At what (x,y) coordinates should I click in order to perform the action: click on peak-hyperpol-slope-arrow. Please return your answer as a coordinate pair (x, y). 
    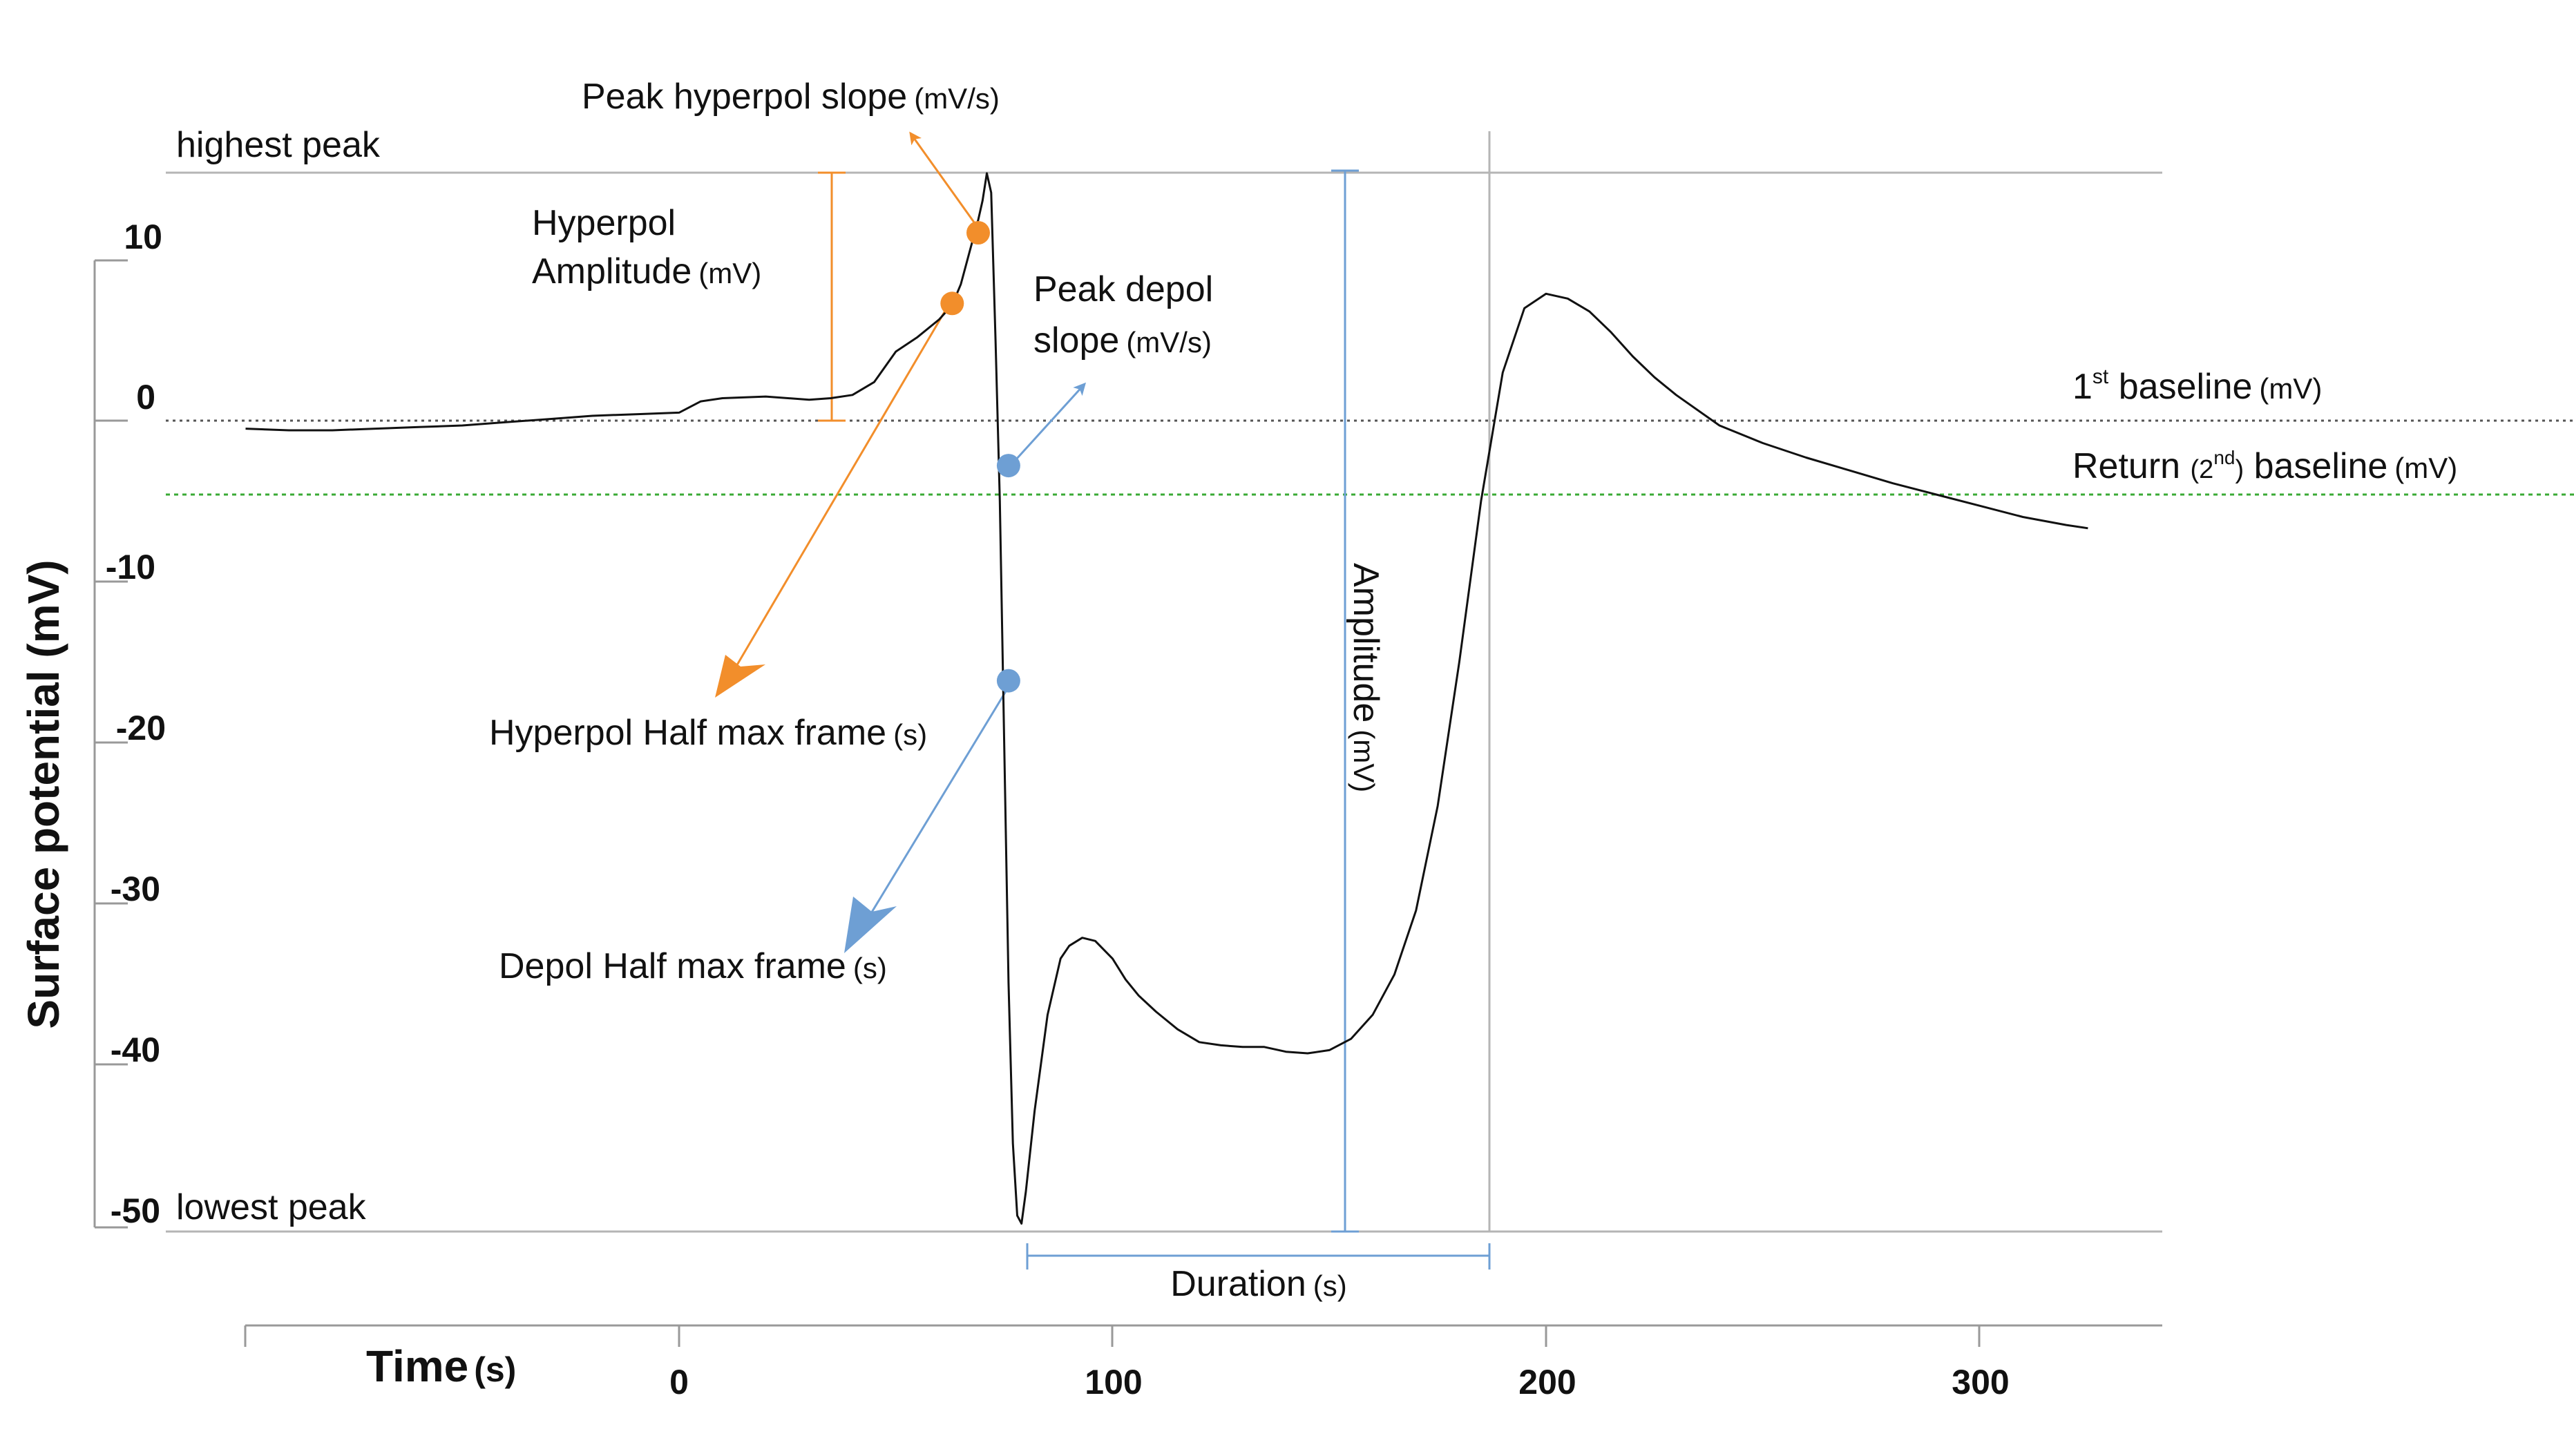
    Looking at the image, I should click on (945, 181).